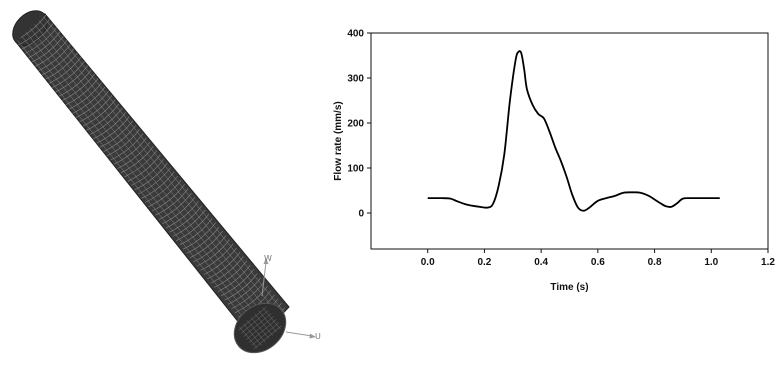 The width and height of the screenshot is (780, 379). What do you see at coordinates (598, 262) in the screenshot?
I see `x-tick-label: 0.6` at bounding box center [598, 262].